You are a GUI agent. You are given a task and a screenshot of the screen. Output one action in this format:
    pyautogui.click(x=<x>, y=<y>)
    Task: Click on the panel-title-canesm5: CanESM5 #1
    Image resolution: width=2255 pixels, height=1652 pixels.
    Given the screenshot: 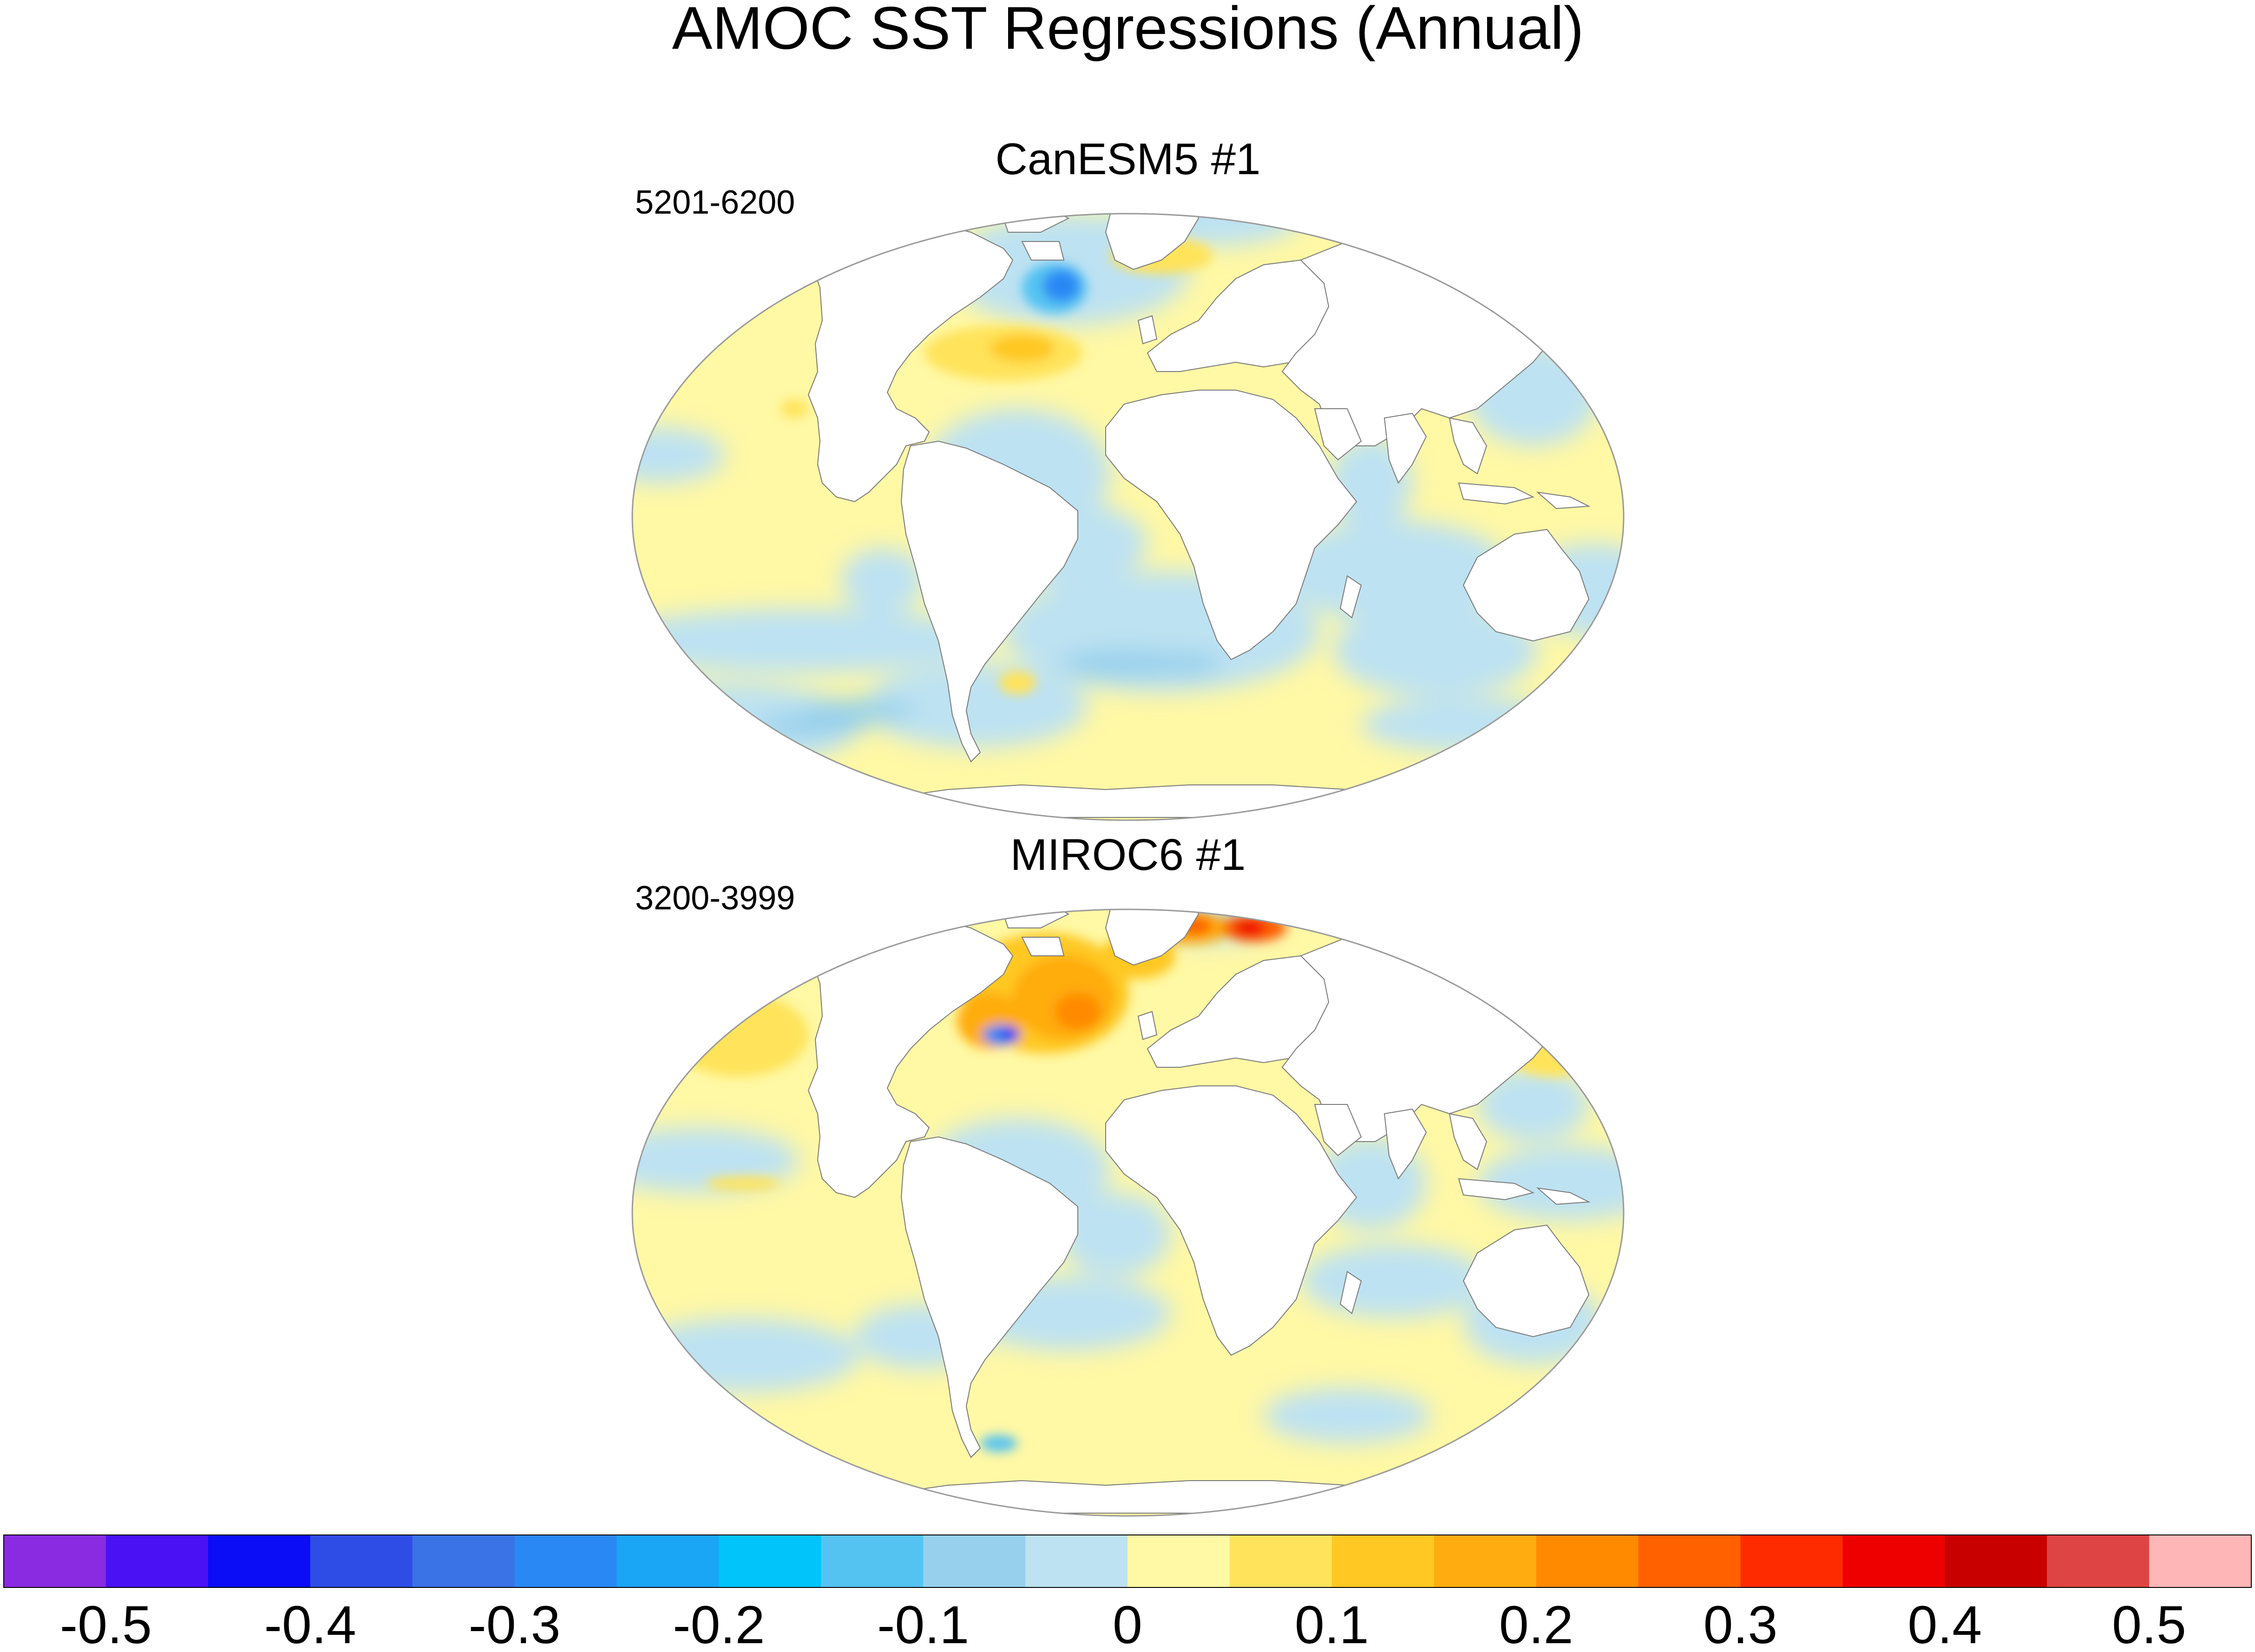 What is the action you would take?
    pyautogui.click(x=1128, y=159)
    